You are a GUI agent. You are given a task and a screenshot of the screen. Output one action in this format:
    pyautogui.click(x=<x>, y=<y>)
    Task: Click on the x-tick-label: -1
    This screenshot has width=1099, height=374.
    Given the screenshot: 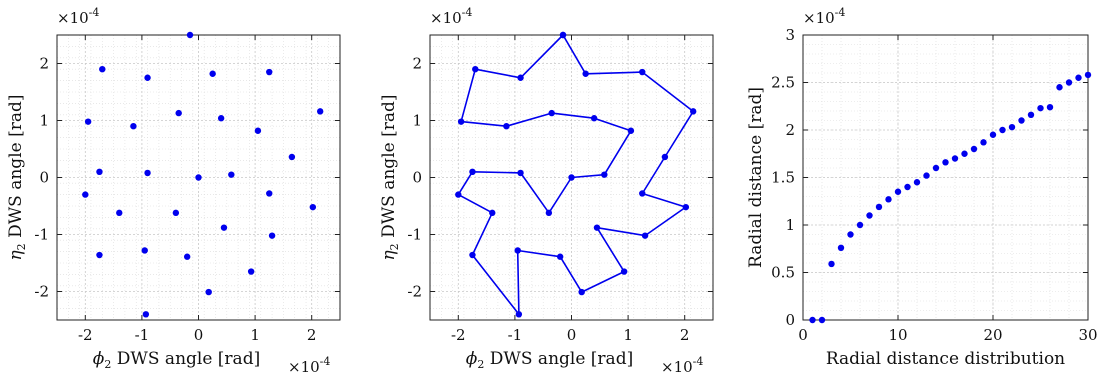 What is the action you would take?
    pyautogui.click(x=142, y=335)
    